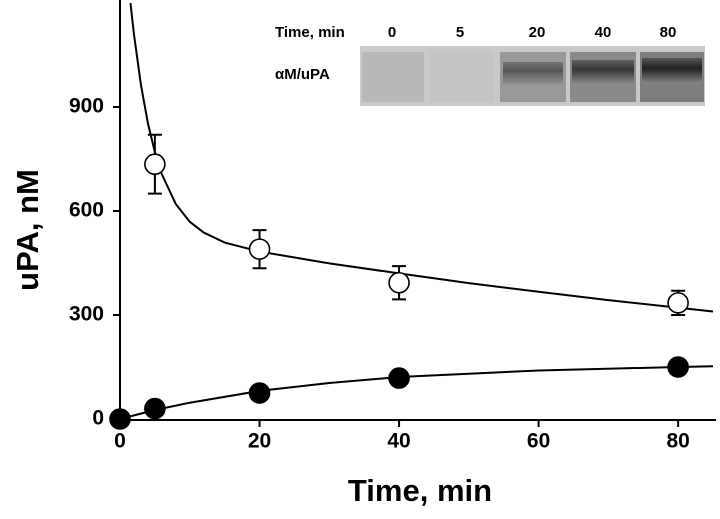 The width and height of the screenshot is (720, 519). What do you see at coordinates (86, 106) in the screenshot?
I see `y-tick-label: 900` at bounding box center [86, 106].